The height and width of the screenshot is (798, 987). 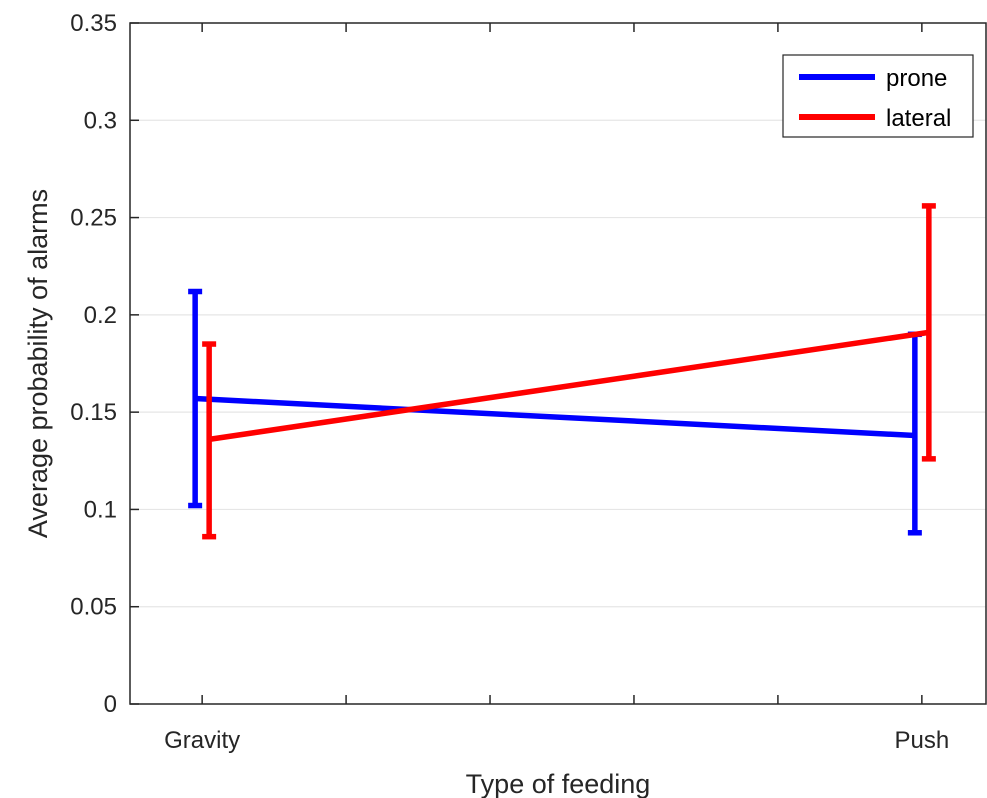 I want to click on legend: prone lateral, so click(x=878, y=96).